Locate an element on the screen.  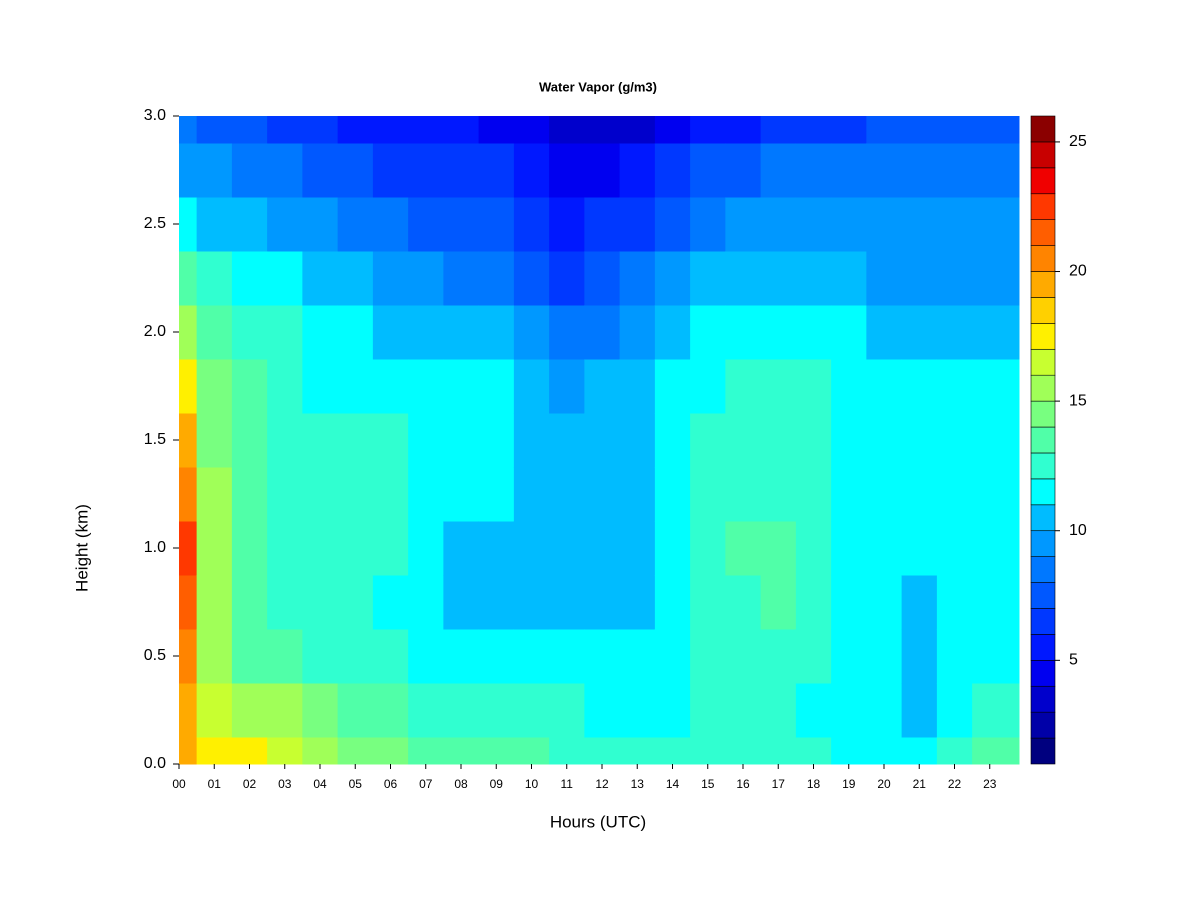
x-tick-label: 20 is located at coordinates (884, 784).